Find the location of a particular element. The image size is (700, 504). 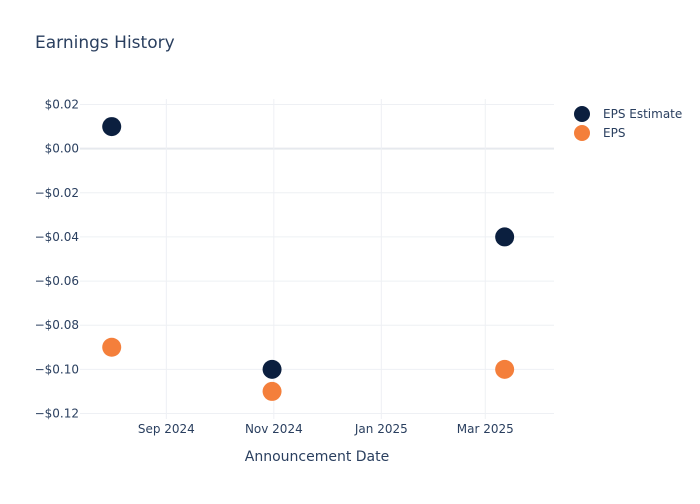

y-tick-label: $0.00 is located at coordinates (62, 149).